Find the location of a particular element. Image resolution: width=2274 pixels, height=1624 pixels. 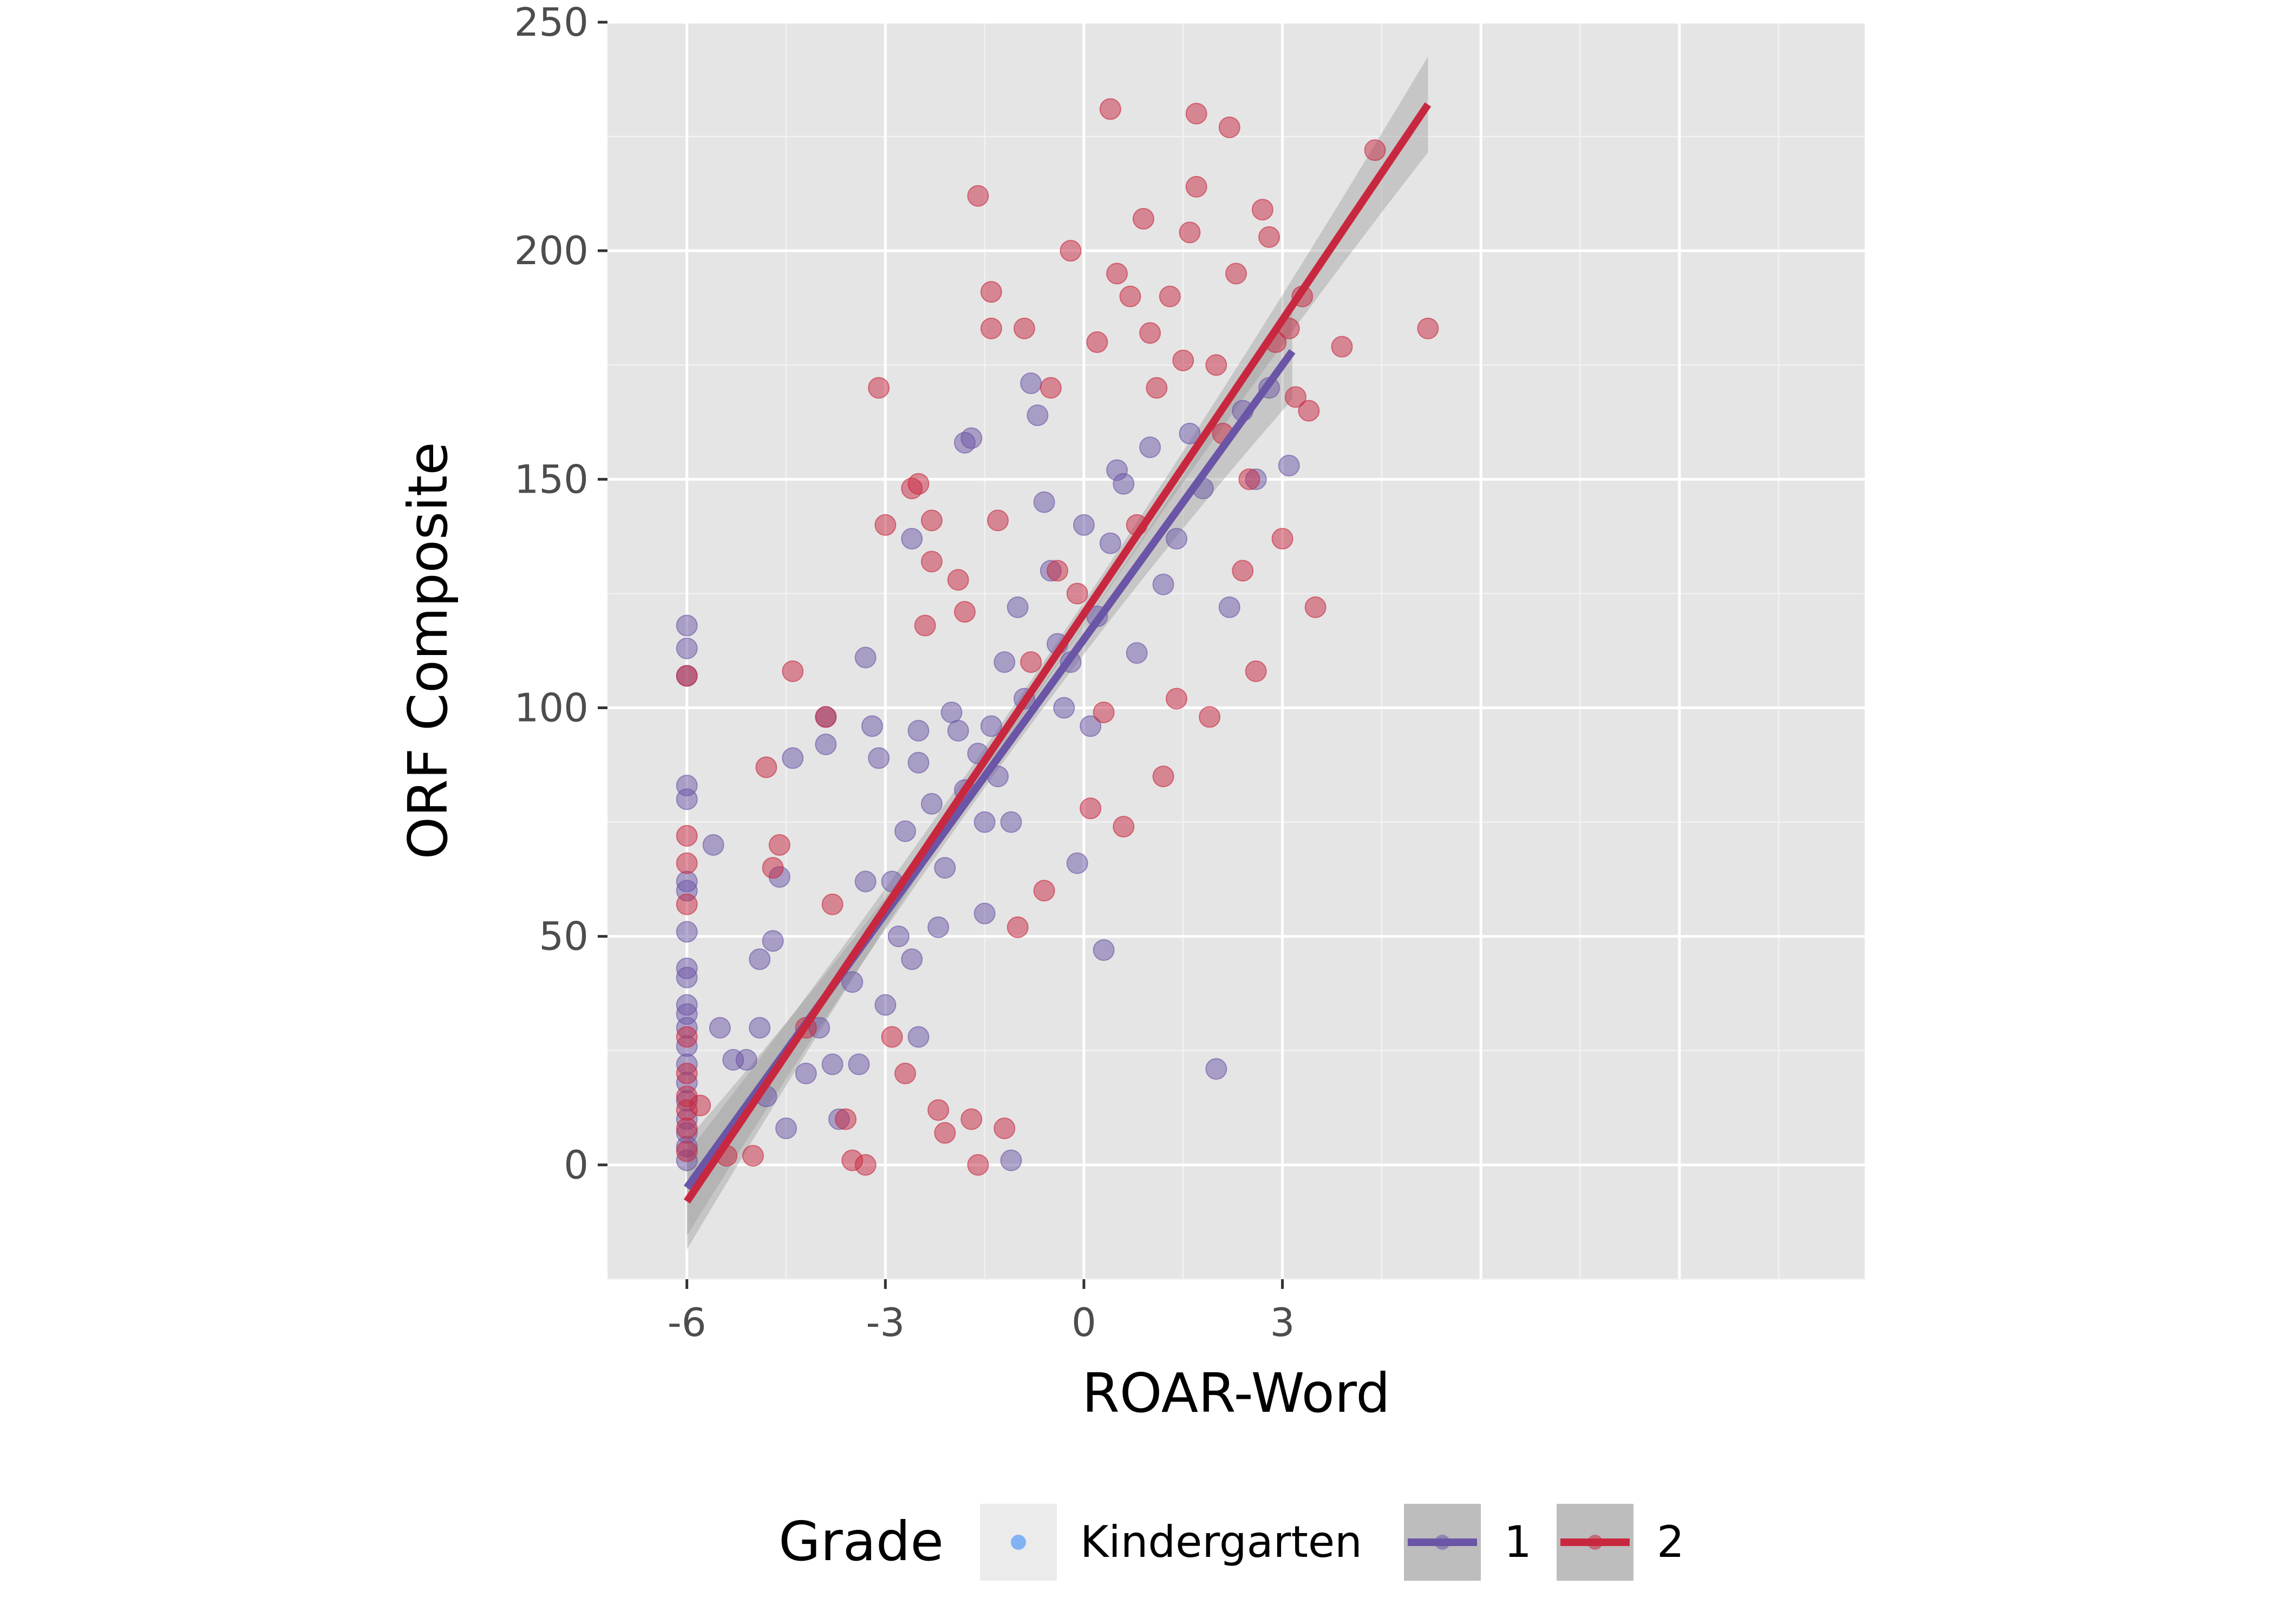

legend: Grade Kindergarten 1 2 is located at coordinates (1232, 1542).